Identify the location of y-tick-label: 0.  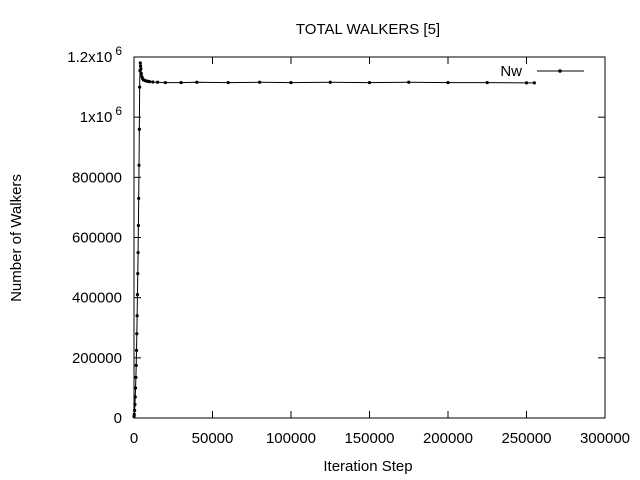
(118, 418).